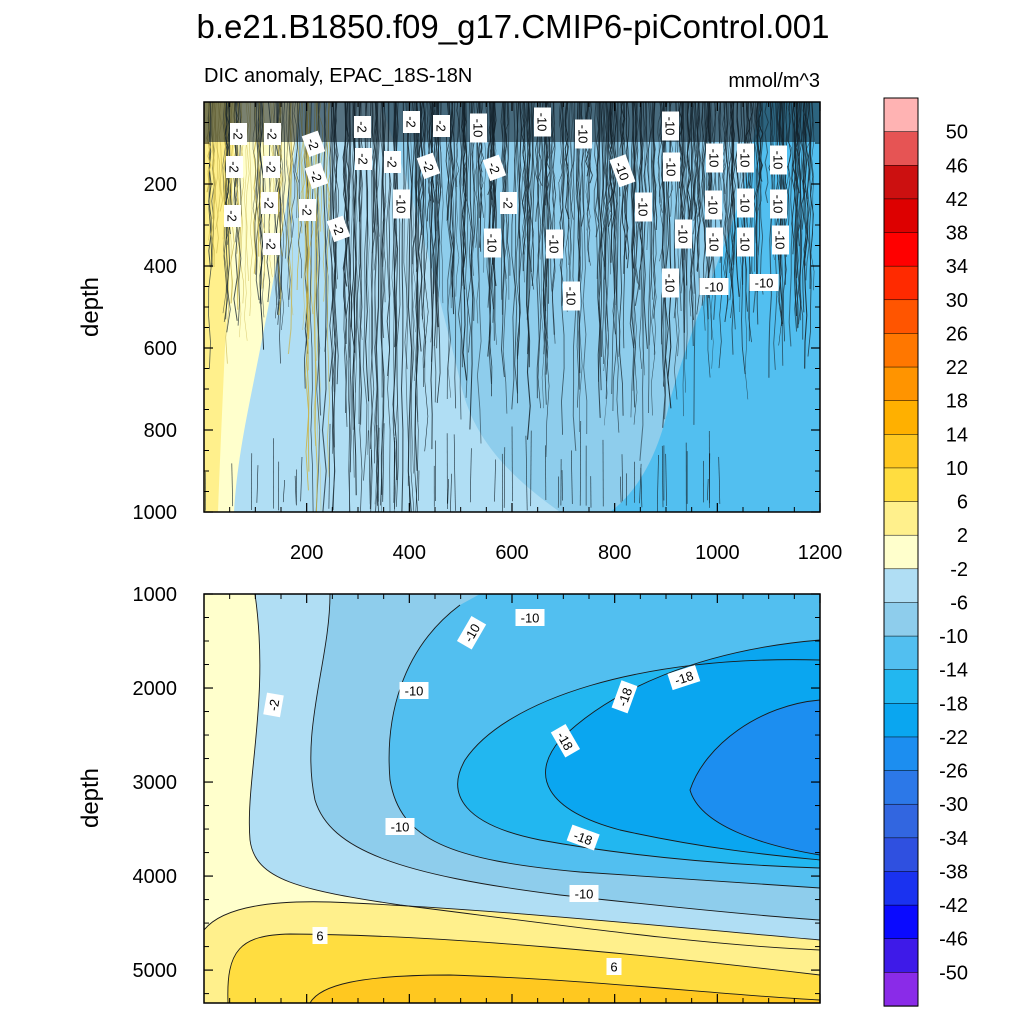  What do you see at coordinates (953, 873) in the screenshot?
I see `colorbar-label: -38` at bounding box center [953, 873].